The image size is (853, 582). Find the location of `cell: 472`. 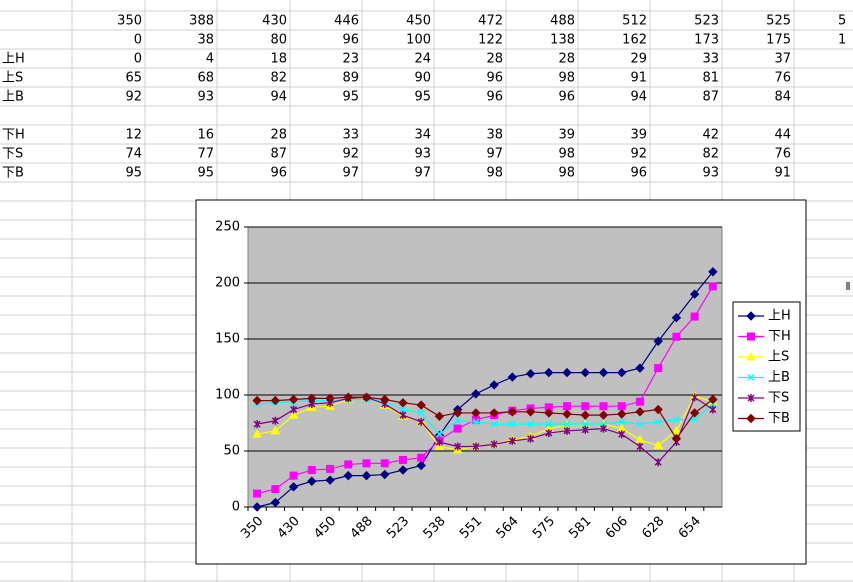

cell: 472 is located at coordinates (490, 21).